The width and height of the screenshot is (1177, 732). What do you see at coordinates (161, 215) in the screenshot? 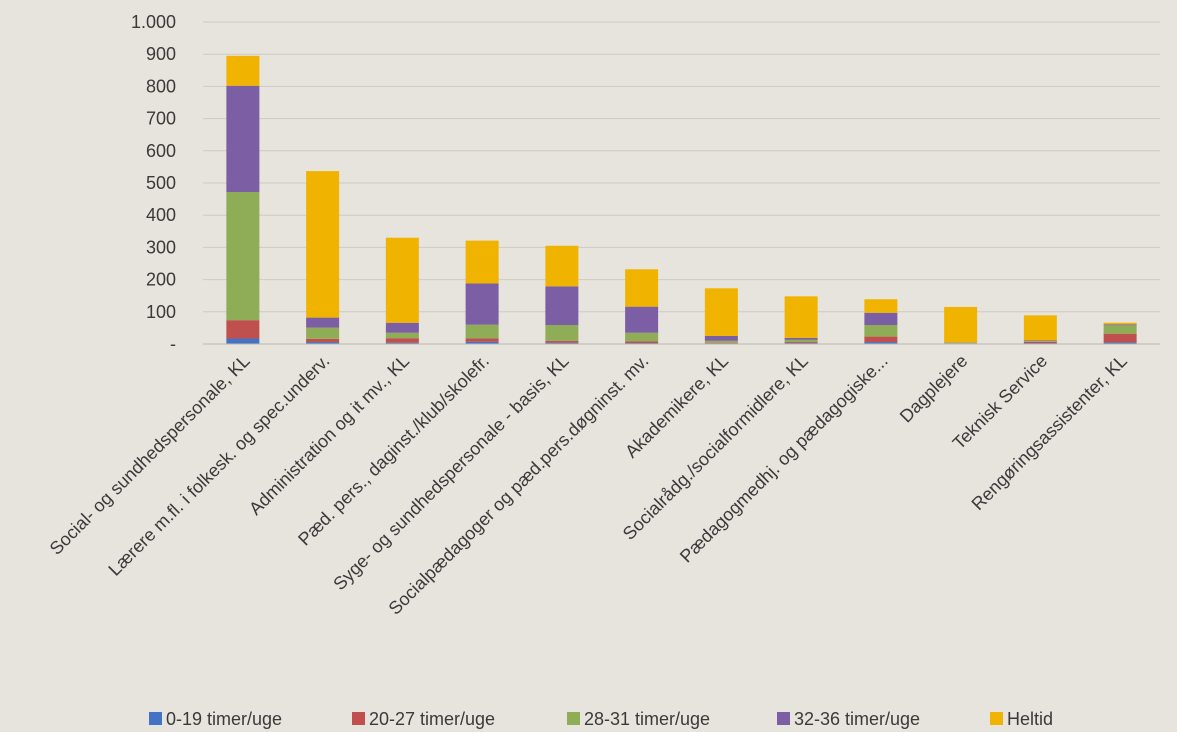
I see `y-tick-label: 400` at bounding box center [161, 215].